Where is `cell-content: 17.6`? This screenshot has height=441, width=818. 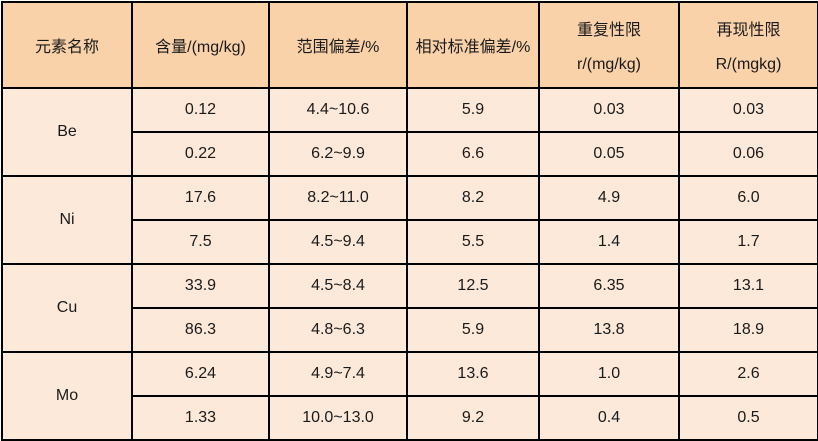 cell-content: 17.6 is located at coordinates (200, 198).